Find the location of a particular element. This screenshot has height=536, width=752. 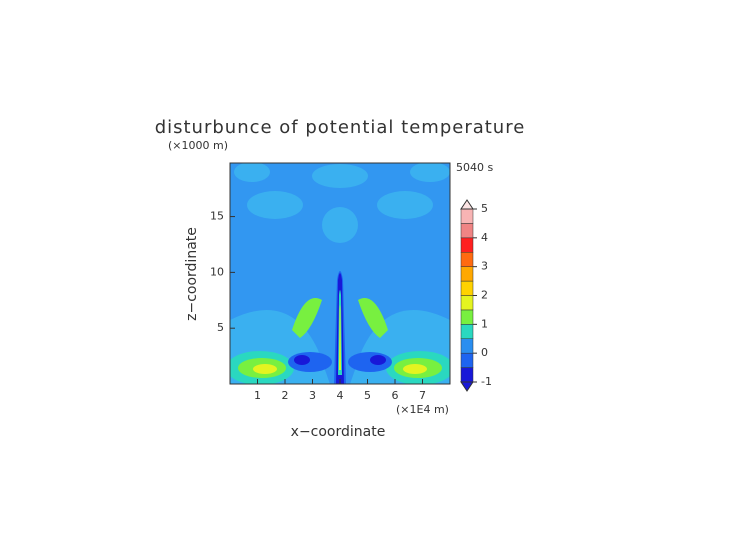

time-label: 5040 s is located at coordinates (474, 167).